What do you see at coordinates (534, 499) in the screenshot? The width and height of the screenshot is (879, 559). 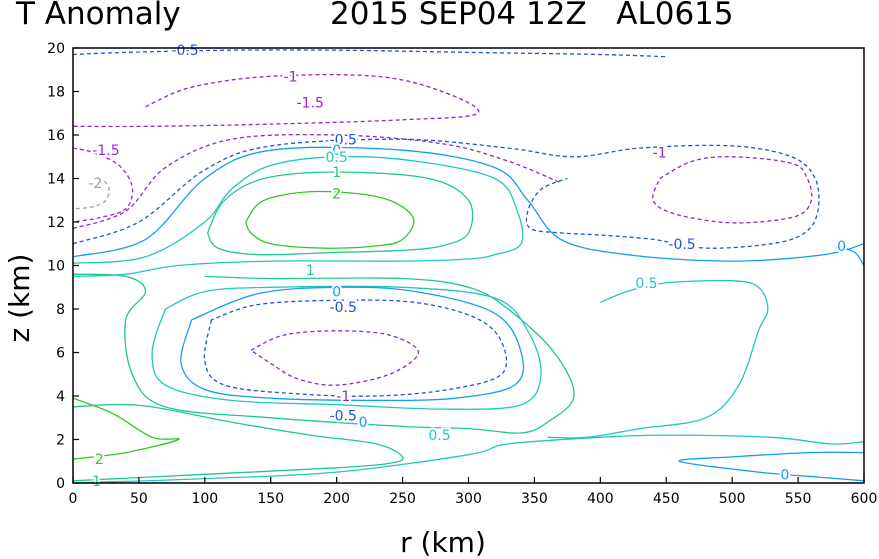 I see `x-tick-label: 350` at bounding box center [534, 499].